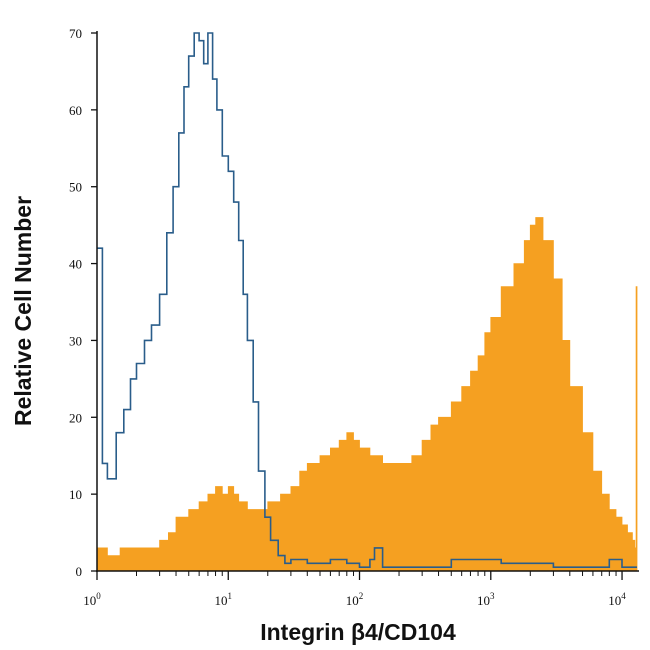 This screenshot has height=650, width=650. Describe the element at coordinates (75, 187) in the screenshot. I see `y-tick-label: 50` at that location.